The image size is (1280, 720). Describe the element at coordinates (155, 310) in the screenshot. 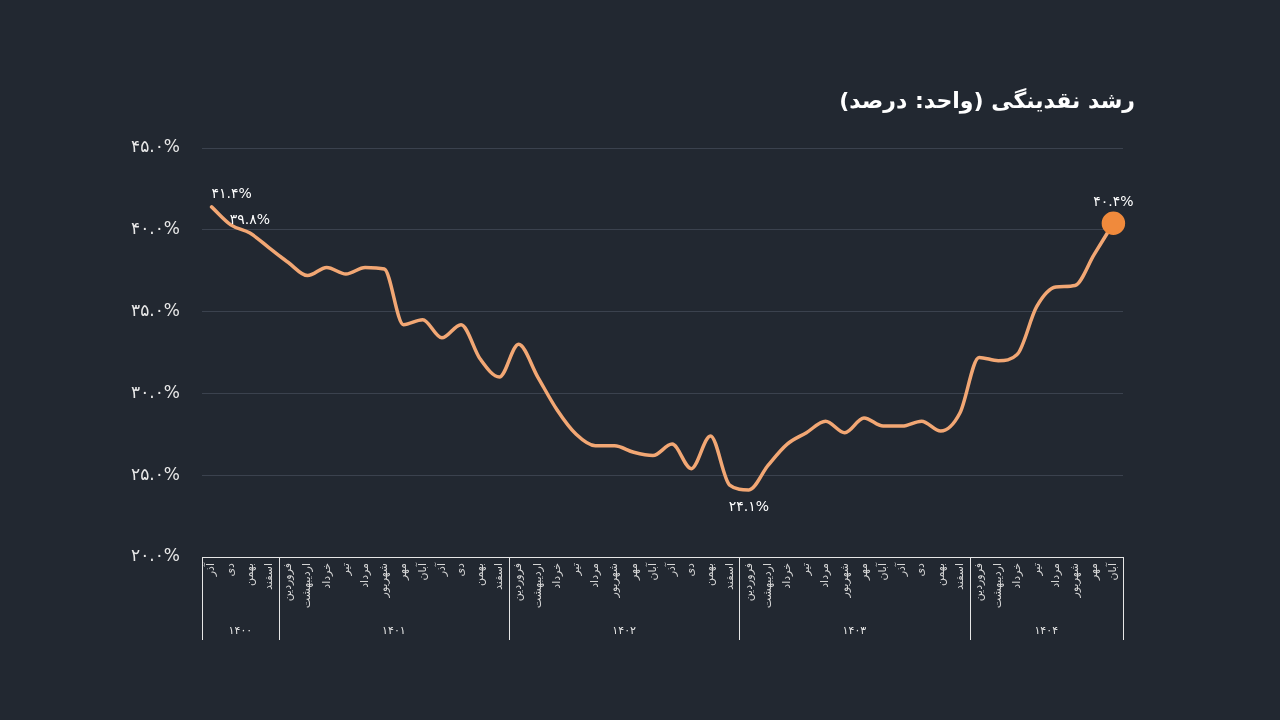

I see `y-tick-label: ۳۵.۰%` at that location.